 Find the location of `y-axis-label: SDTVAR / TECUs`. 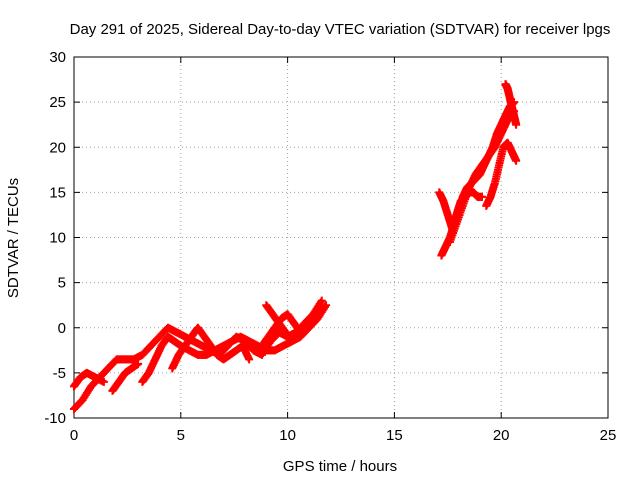

y-axis-label: SDTVAR / TECUs is located at coordinates (13, 238).